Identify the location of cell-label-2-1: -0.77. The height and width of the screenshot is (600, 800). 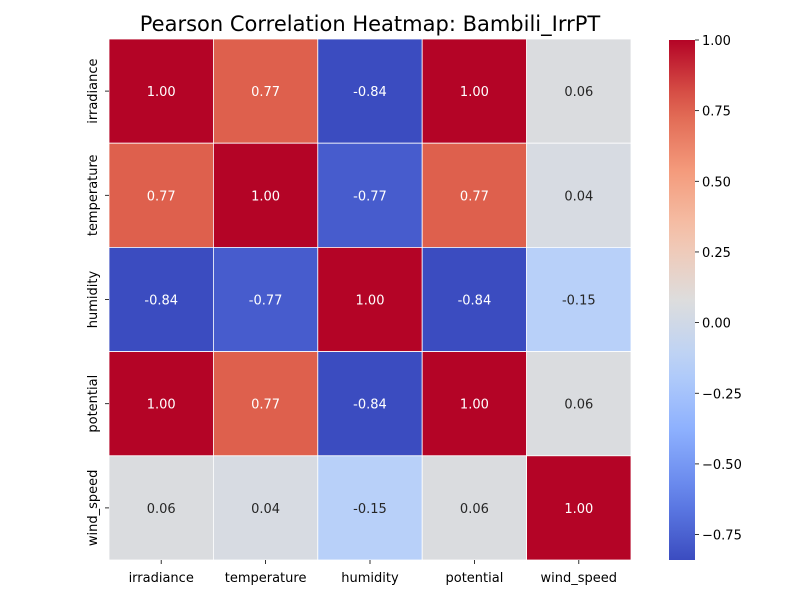
(266, 301).